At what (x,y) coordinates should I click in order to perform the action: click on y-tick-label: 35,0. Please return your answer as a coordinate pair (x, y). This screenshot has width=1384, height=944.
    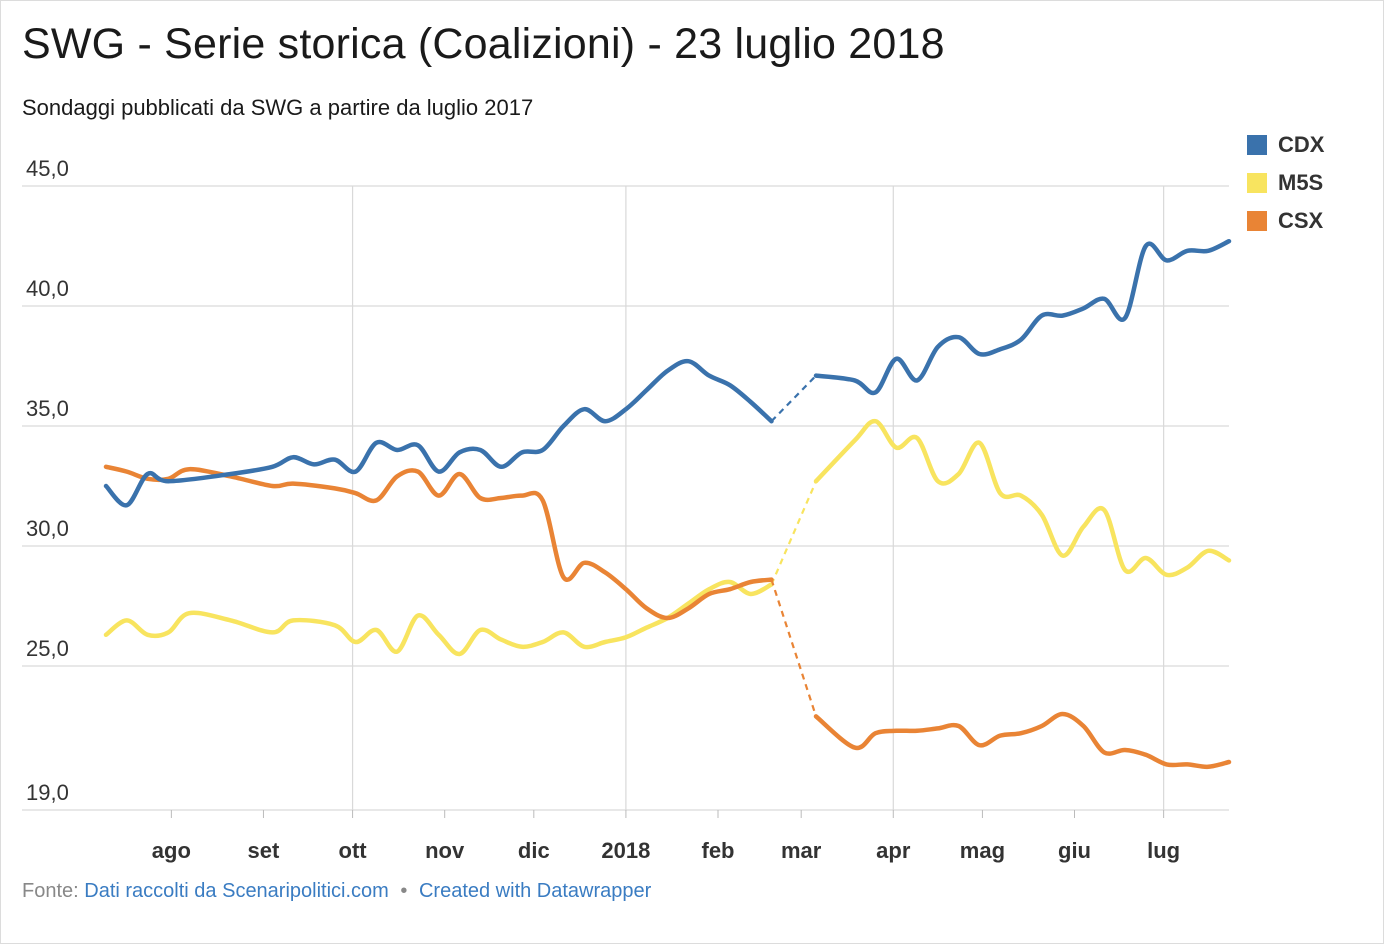
    Looking at the image, I should click on (47, 408).